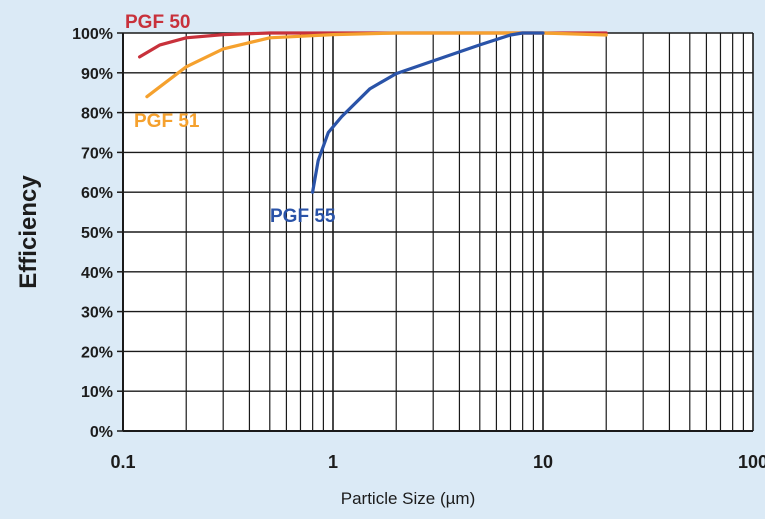 This screenshot has height=519, width=765. Describe the element at coordinates (303, 216) in the screenshot. I see `series-label: PGF 55` at that location.